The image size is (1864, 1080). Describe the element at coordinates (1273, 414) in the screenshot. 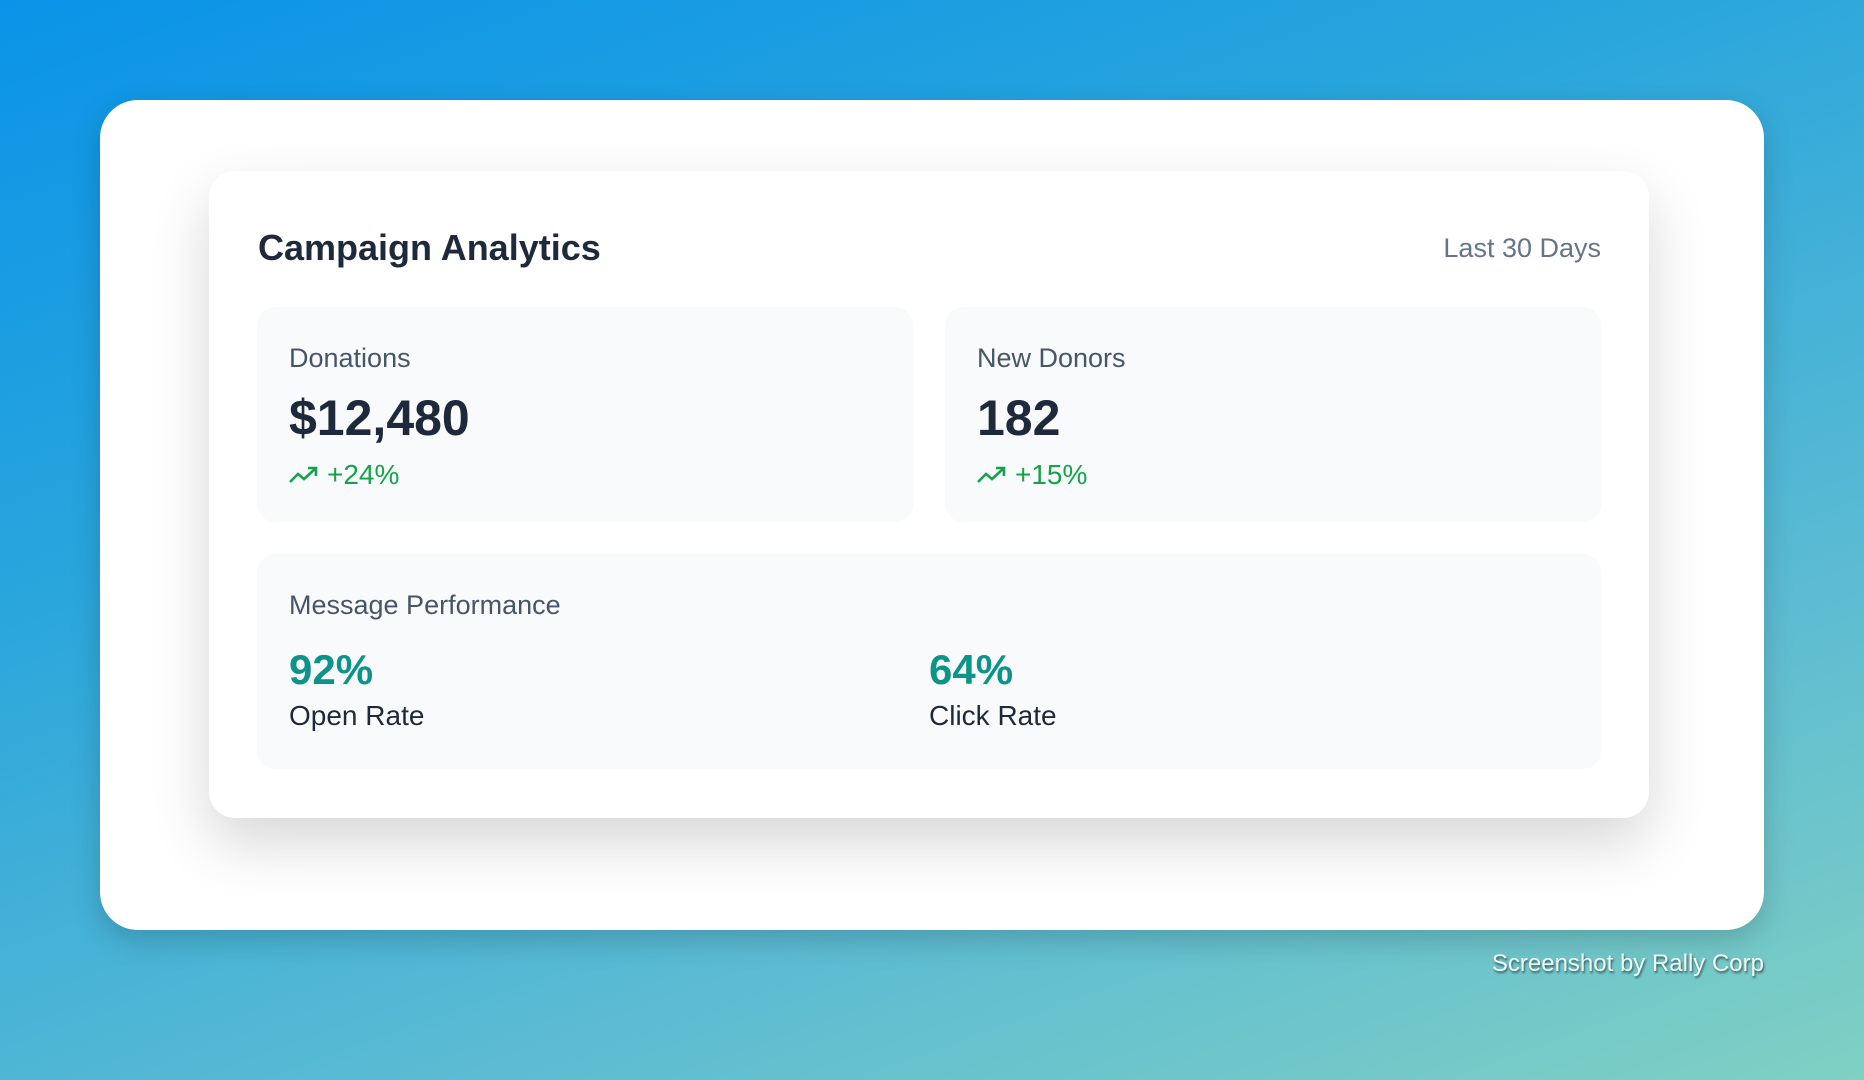

I see `stat-card-new-donors: New Donors 182 +15%` at that location.